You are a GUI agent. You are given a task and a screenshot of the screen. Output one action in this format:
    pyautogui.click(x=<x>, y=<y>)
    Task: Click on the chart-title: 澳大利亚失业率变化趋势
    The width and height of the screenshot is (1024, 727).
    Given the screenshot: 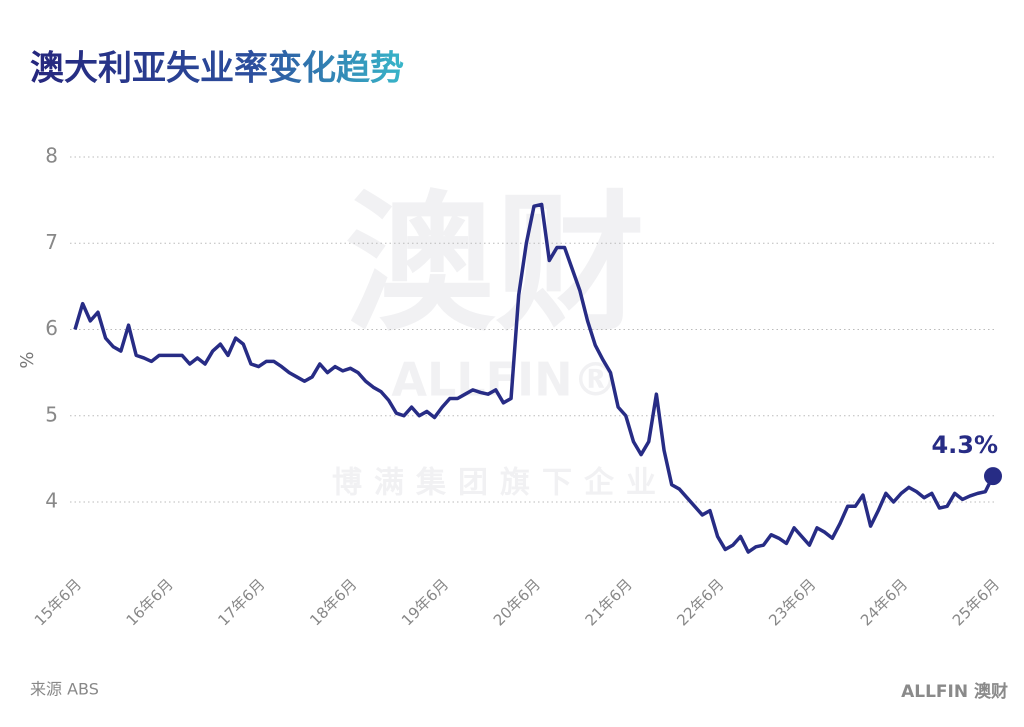 What is the action you would take?
    pyautogui.click(x=217, y=69)
    